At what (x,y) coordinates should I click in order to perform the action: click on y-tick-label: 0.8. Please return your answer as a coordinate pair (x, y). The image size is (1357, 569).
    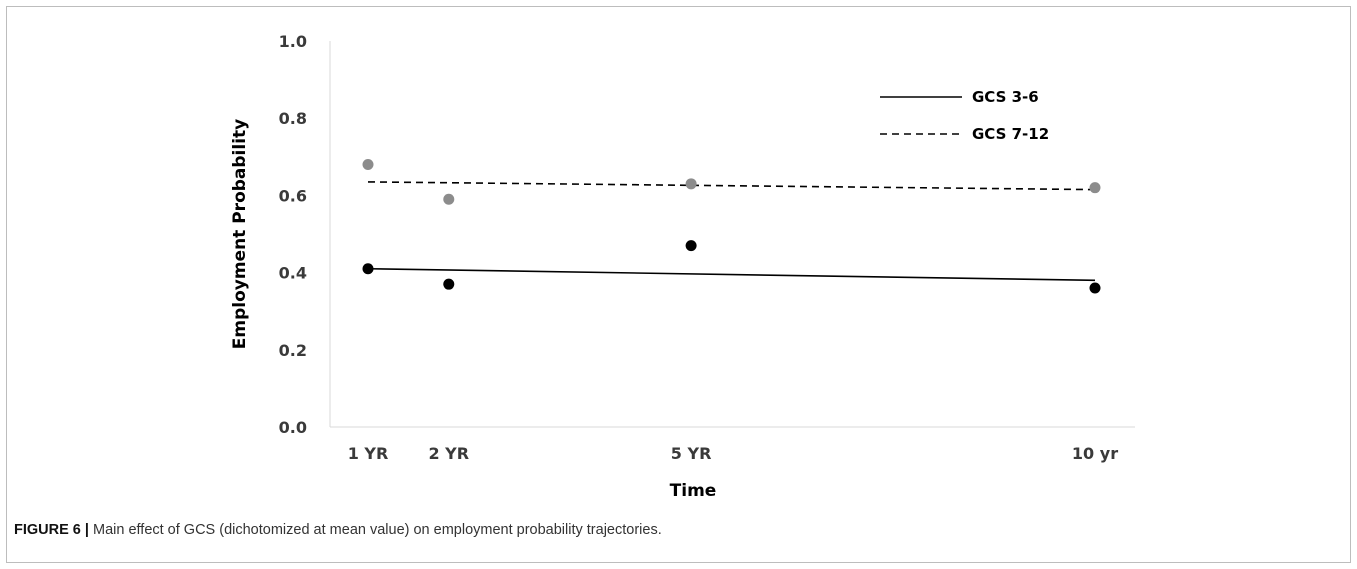
    Looking at the image, I should click on (293, 118).